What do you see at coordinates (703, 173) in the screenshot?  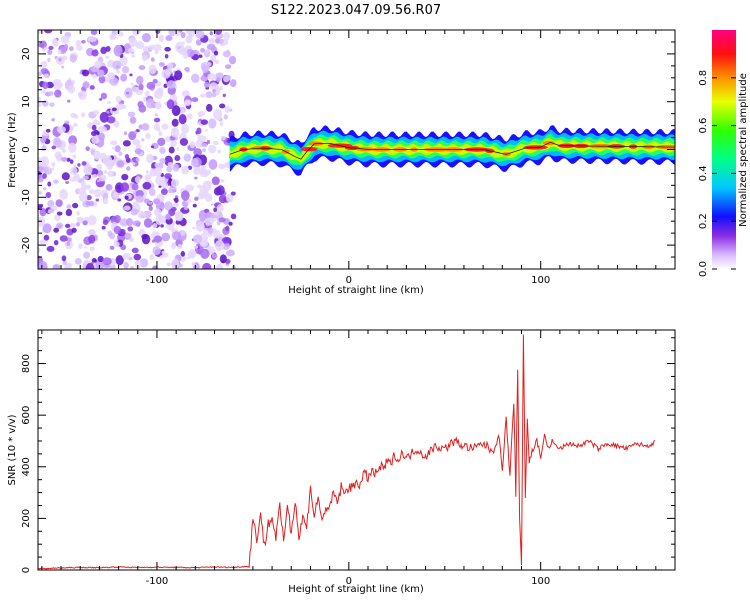 I see `colorbar-tick-label: 0.4` at bounding box center [703, 173].